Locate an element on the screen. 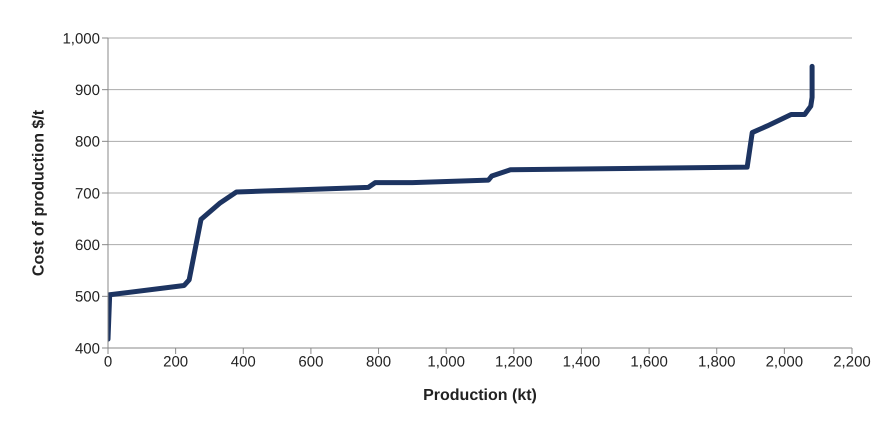 Image resolution: width=886 pixels, height=428 pixels. x-tick-label: 2,000 is located at coordinates (785, 362).